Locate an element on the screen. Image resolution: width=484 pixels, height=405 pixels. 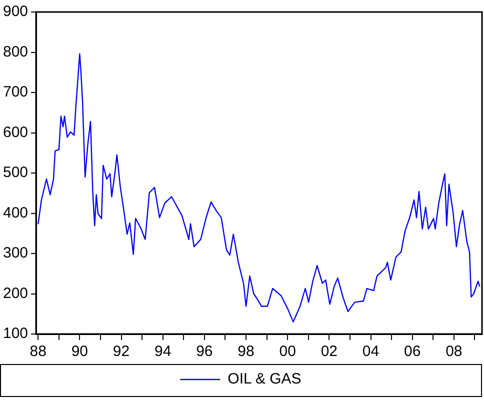
x-tick-label: 98 is located at coordinates (246, 351).